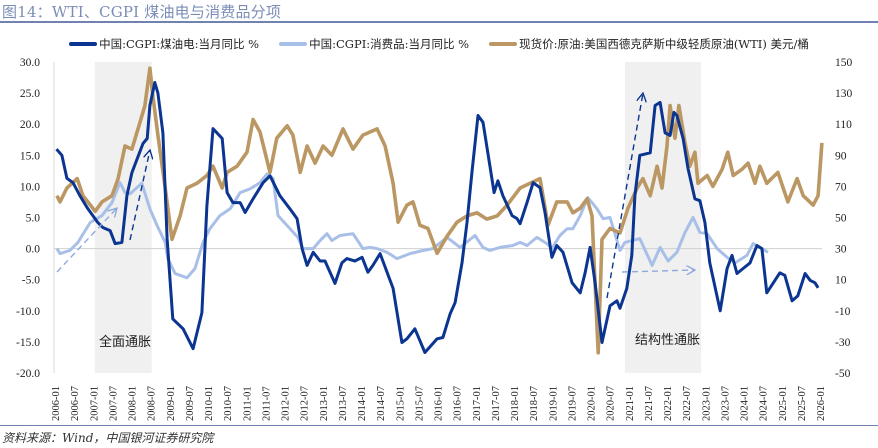 This screenshot has width=878, height=448. I want to click on x-axis-tick-label: 2026-01, so click(821, 403).